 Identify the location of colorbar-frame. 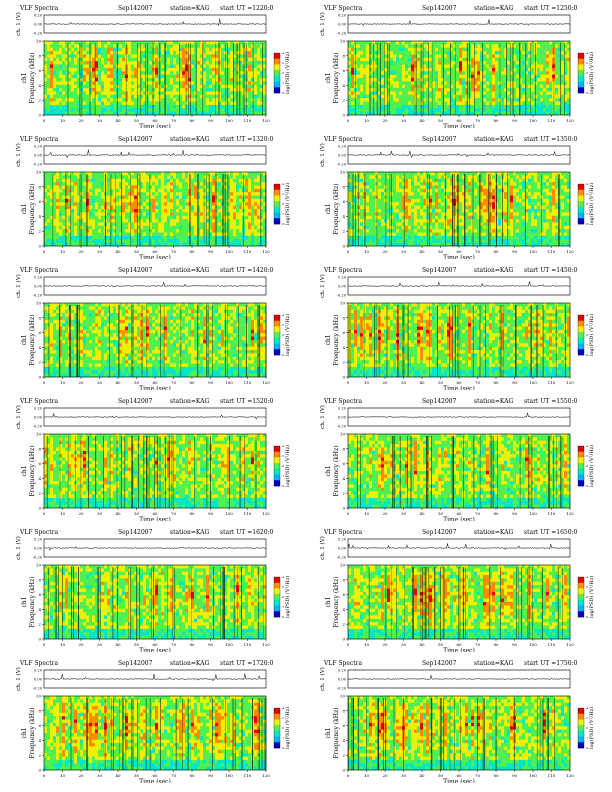
(277, 73).